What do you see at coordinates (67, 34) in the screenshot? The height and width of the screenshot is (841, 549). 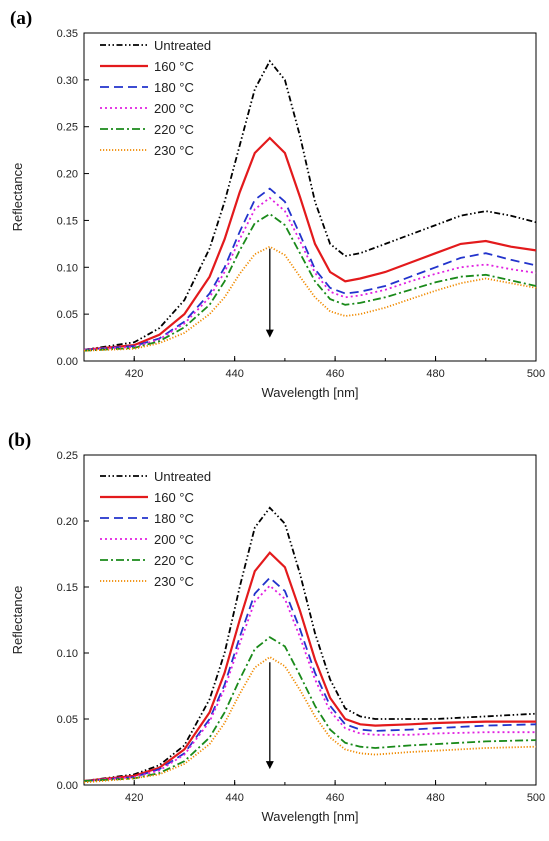 I see `y-tick-label: 0.35` at bounding box center [67, 34].